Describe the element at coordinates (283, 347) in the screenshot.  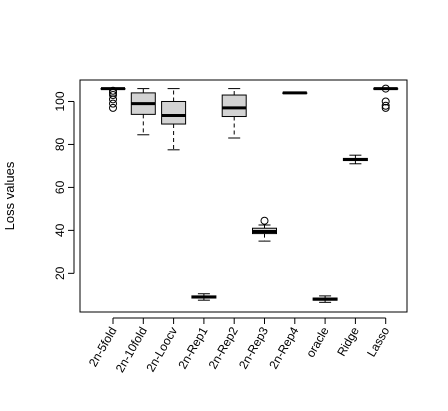
I see `x-tick-label: 2n-Rep4` at that location.